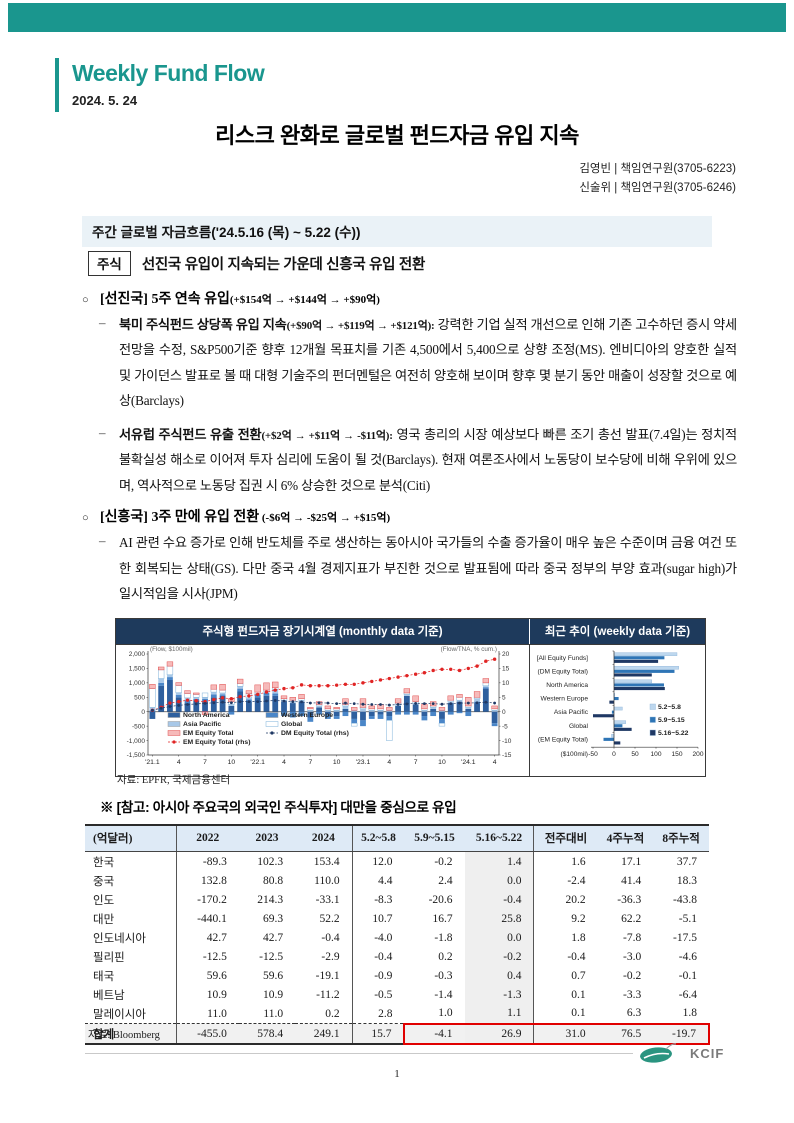  I want to click on cell-value: -1.3, so click(499, 994).